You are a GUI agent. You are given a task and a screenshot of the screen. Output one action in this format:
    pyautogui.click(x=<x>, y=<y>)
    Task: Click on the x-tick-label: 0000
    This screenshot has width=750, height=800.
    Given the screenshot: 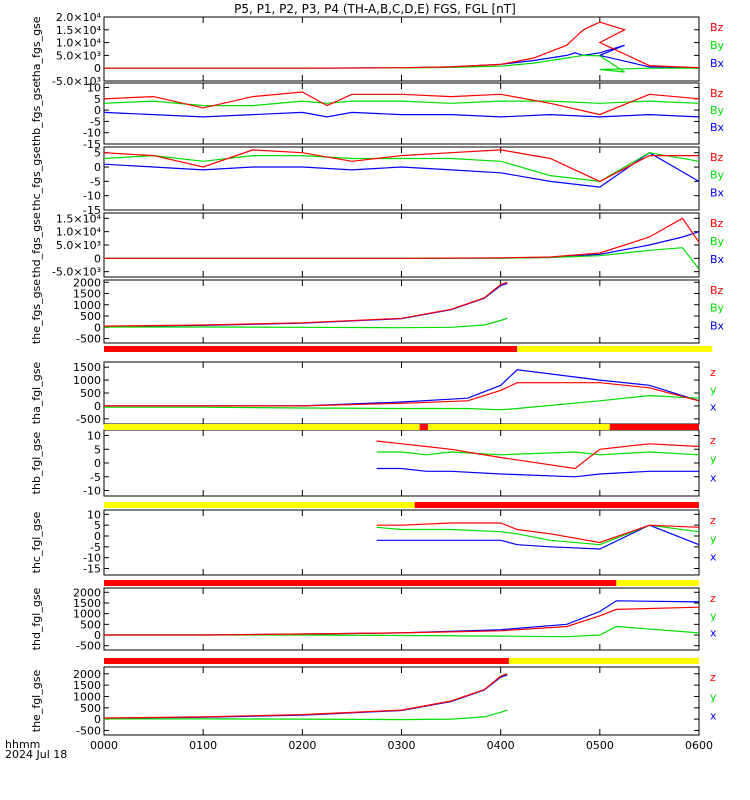 What is the action you would take?
    pyautogui.click(x=104, y=745)
    